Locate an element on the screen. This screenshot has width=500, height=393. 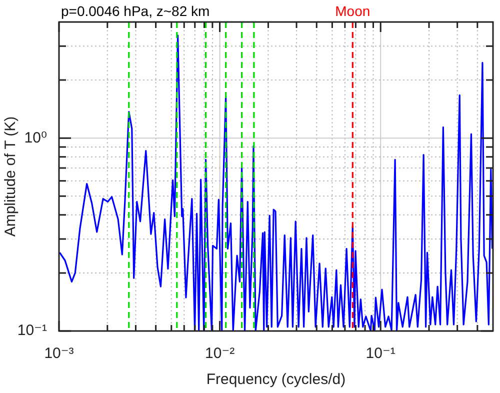
x-tick-label: 10⁻² is located at coordinates (219, 353).